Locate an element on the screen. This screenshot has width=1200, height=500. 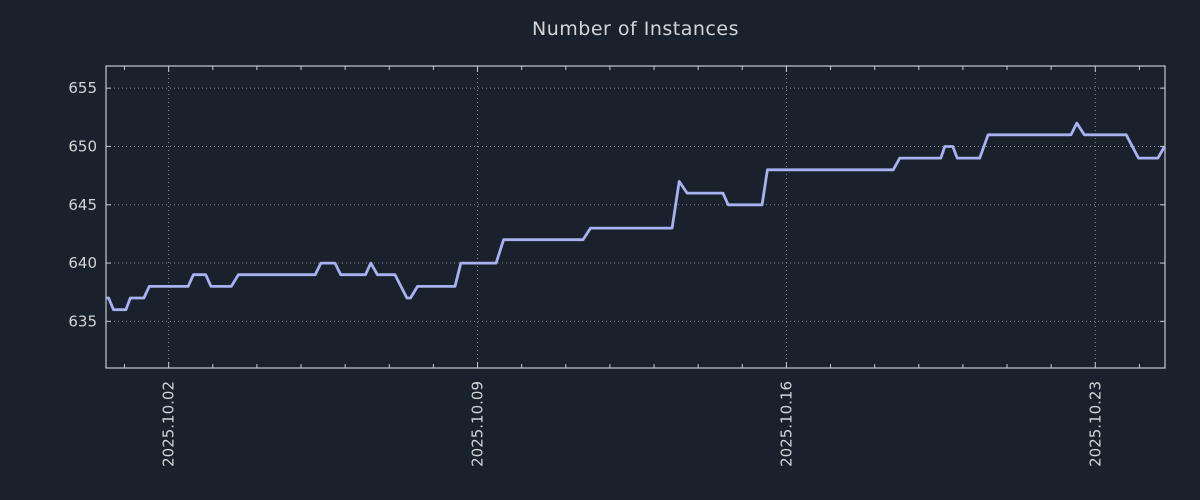
x-tick-label: 2025.10.16 is located at coordinates (786, 424).